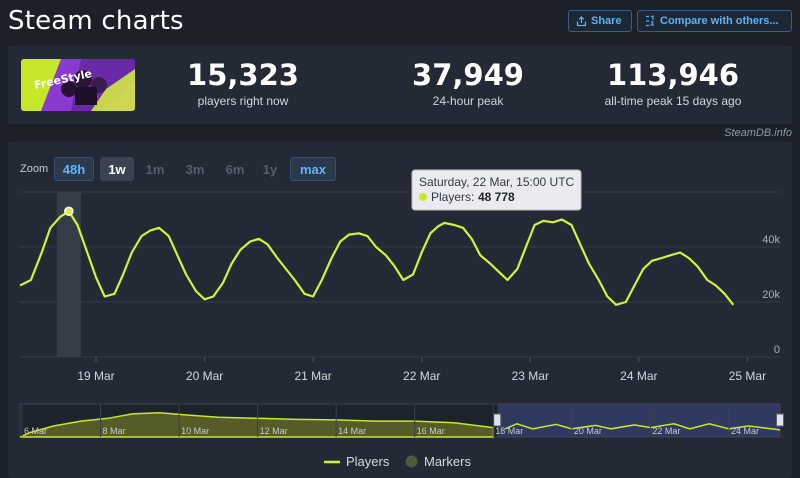 This screenshot has width=800, height=478. I want to click on navigator-left-handle, so click(497, 420).